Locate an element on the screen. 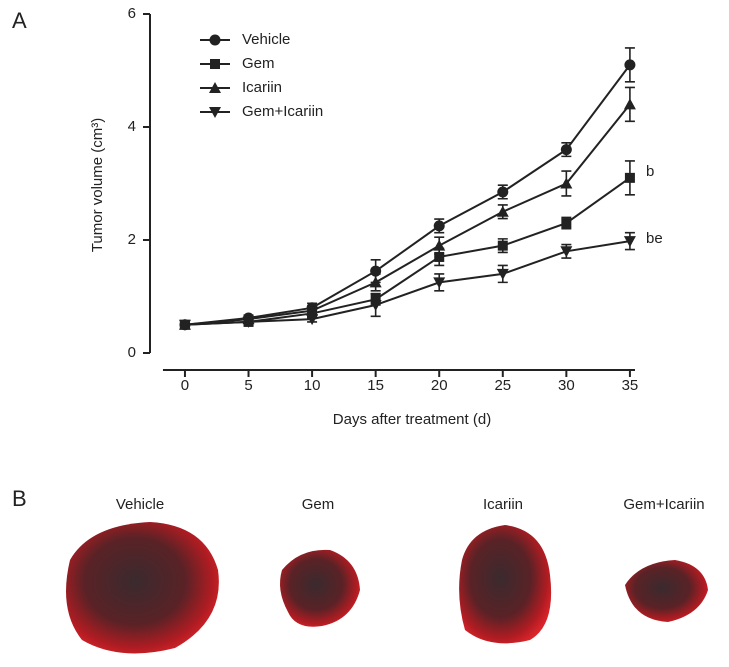  legend-label: Gem+Icariin is located at coordinates (282, 111).